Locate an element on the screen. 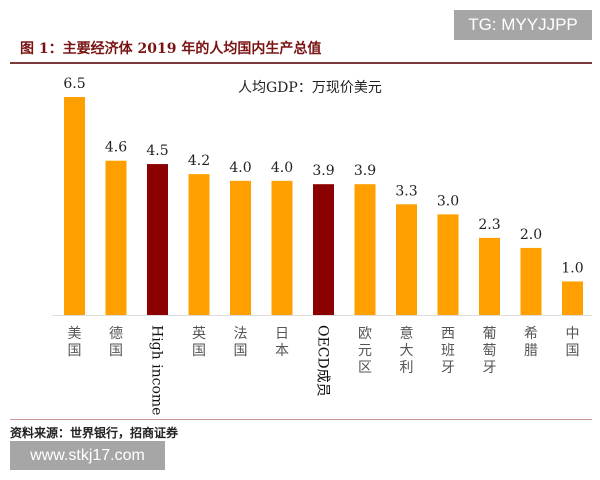 The height and width of the screenshot is (480, 600). data-label: 2.0 is located at coordinates (531, 235).